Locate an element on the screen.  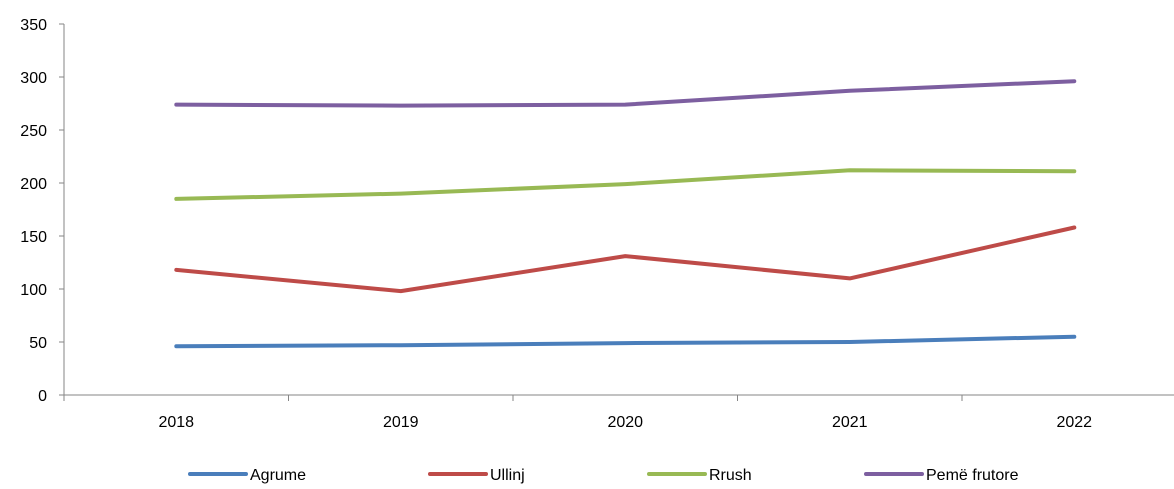
y-tick-label: 100 is located at coordinates (33, 290).